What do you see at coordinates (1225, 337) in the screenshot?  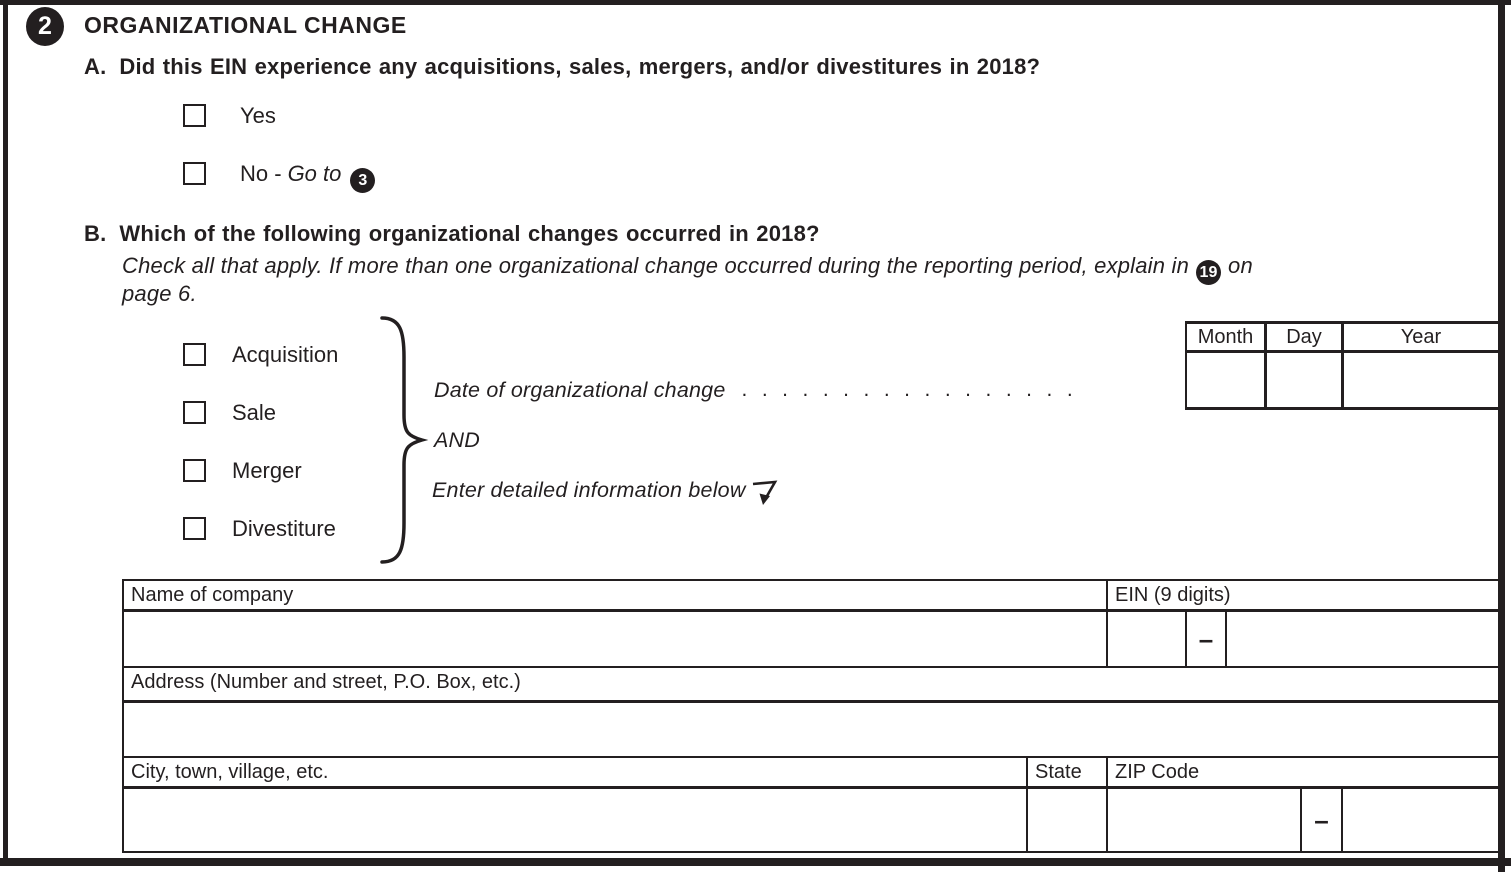 I see `month-header: Month` at bounding box center [1225, 337].